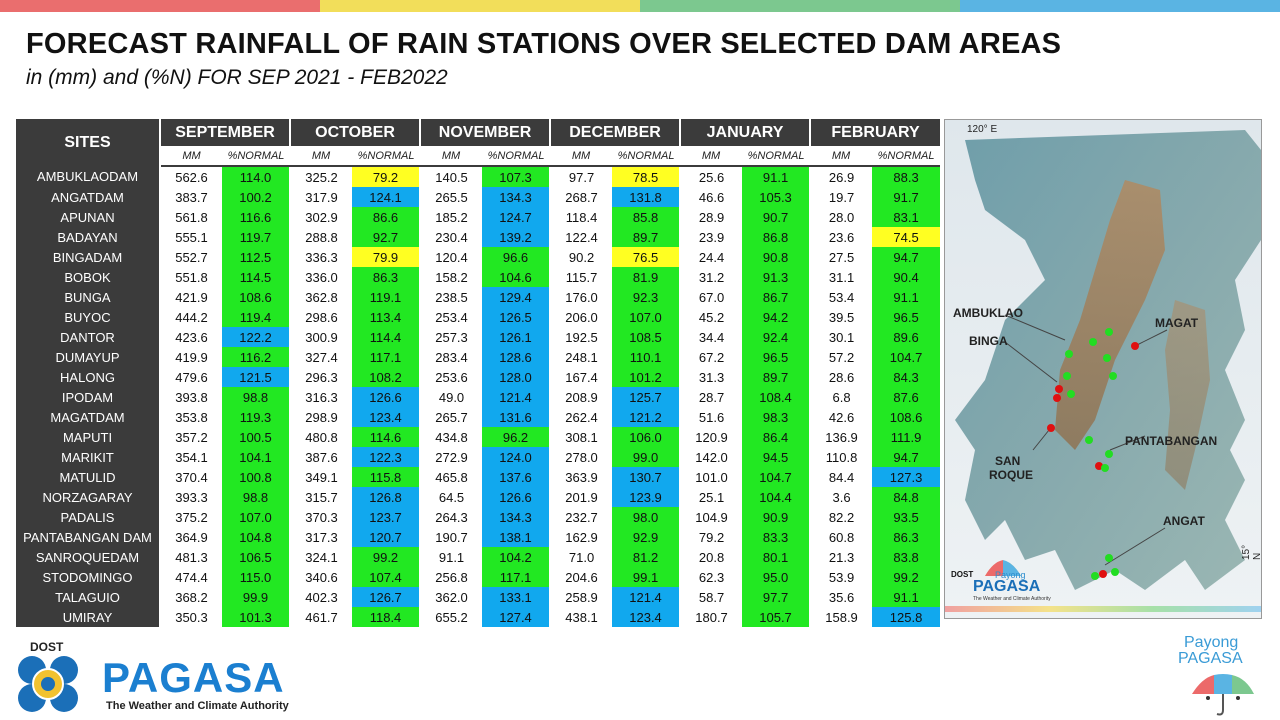 The image size is (1280, 720). What do you see at coordinates (581, 277) in the screenshot?
I see `rainfall-mm-cell: 115.7` at bounding box center [581, 277].